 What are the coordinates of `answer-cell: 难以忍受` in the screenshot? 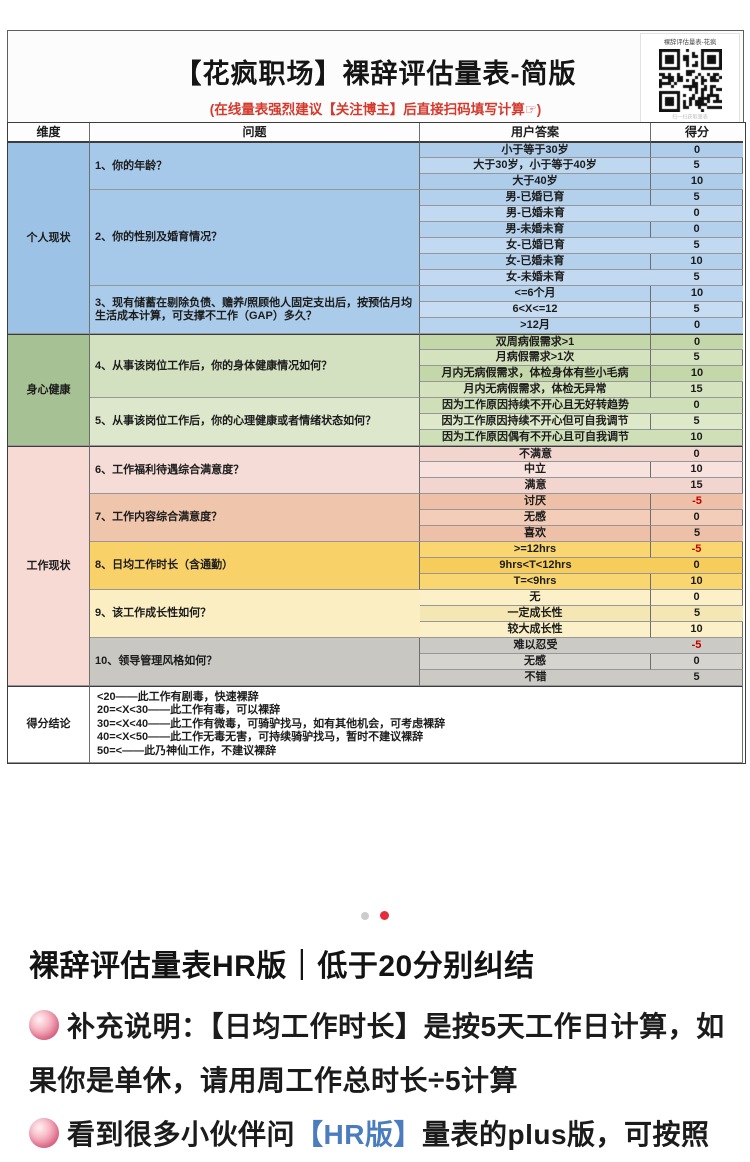 It's located at (535, 646).